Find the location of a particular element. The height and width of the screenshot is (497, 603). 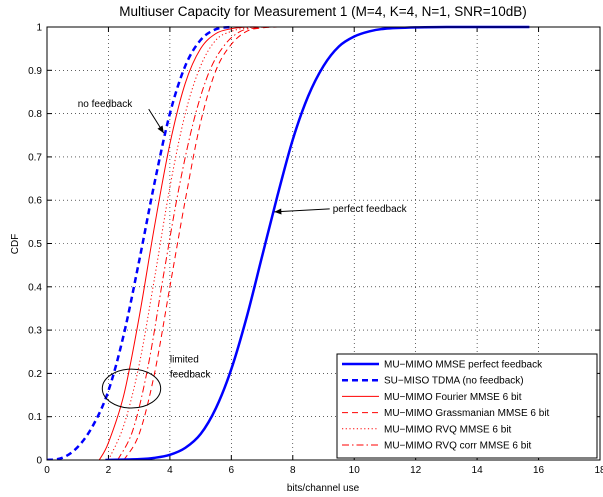

legend-label: MU−MIMO RVQ MMSE 6 bit is located at coordinates (448, 429).